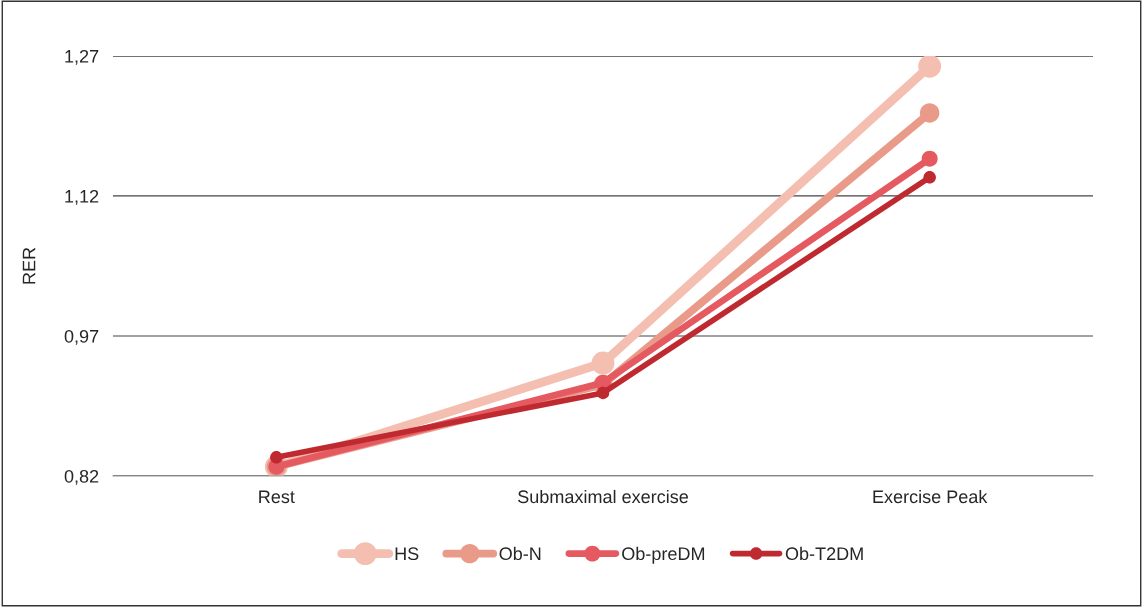 Image resolution: width=1143 pixels, height=607 pixels. Describe the element at coordinates (930, 496) in the screenshot. I see `x-tick-label: Exercise Peak` at that location.